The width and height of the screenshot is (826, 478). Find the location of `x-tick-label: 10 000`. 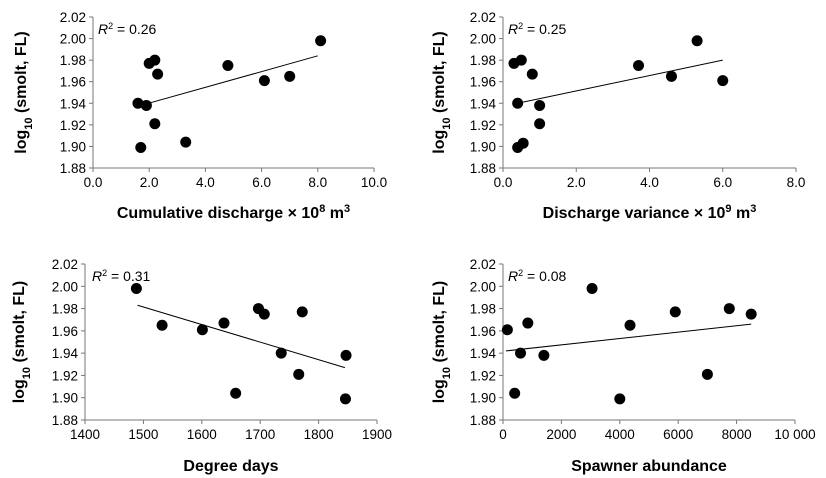

x-tick-label: 10 000 is located at coordinates (794, 434).